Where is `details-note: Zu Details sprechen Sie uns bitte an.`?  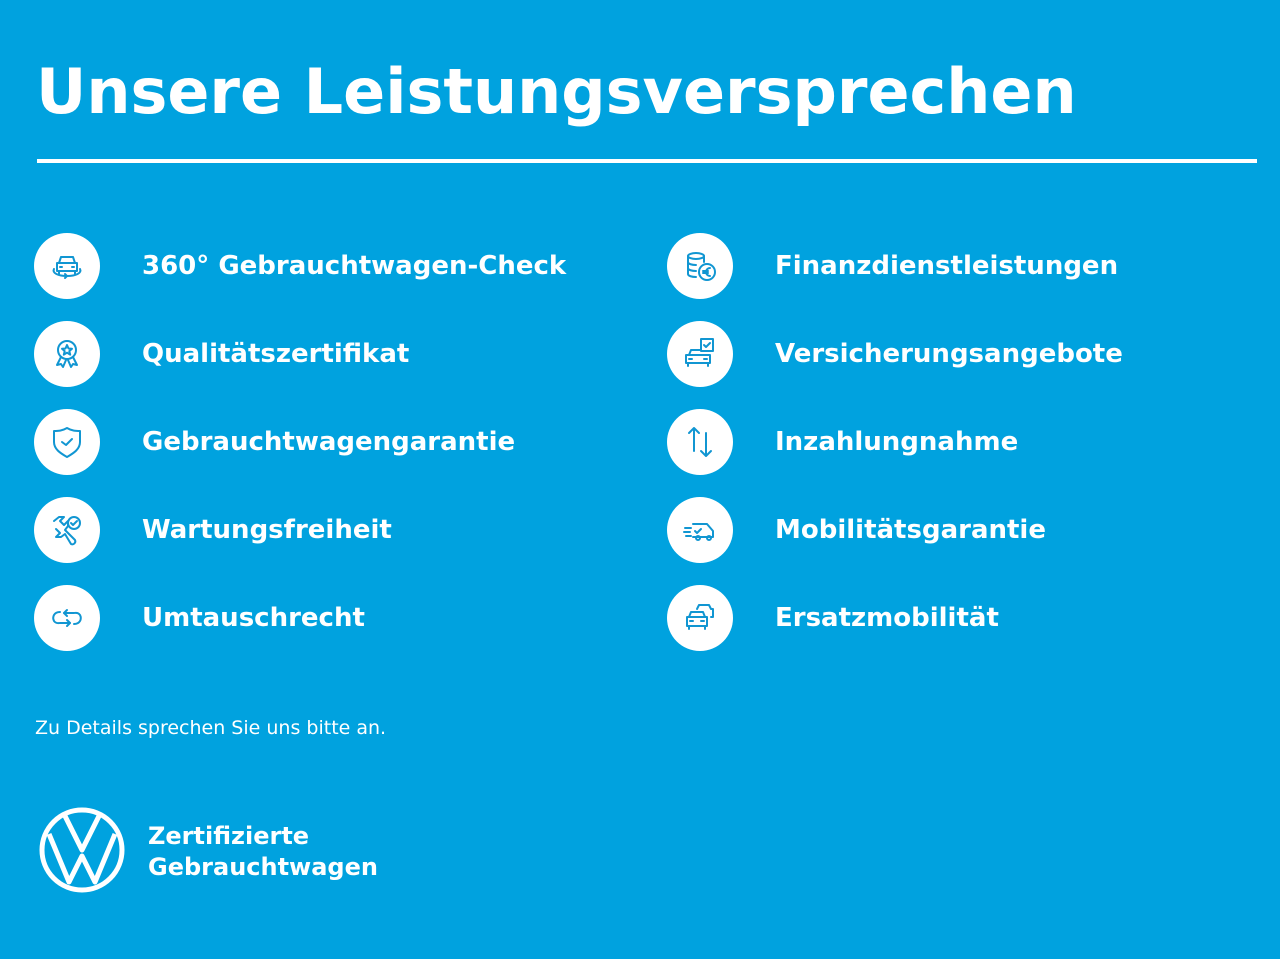 details-note: Zu Details sprechen Sie uns bitte an. is located at coordinates (211, 728).